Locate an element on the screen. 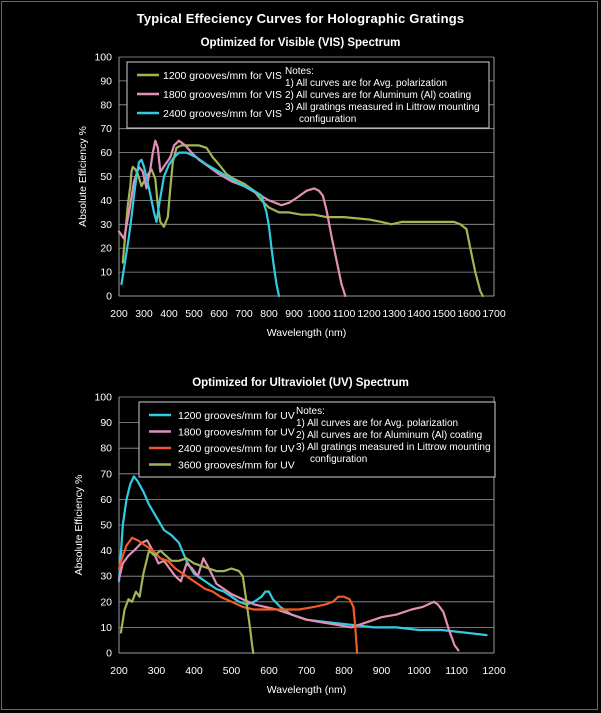 The image size is (601, 713). vis-x-tick-label: 400 is located at coordinates (169, 314).